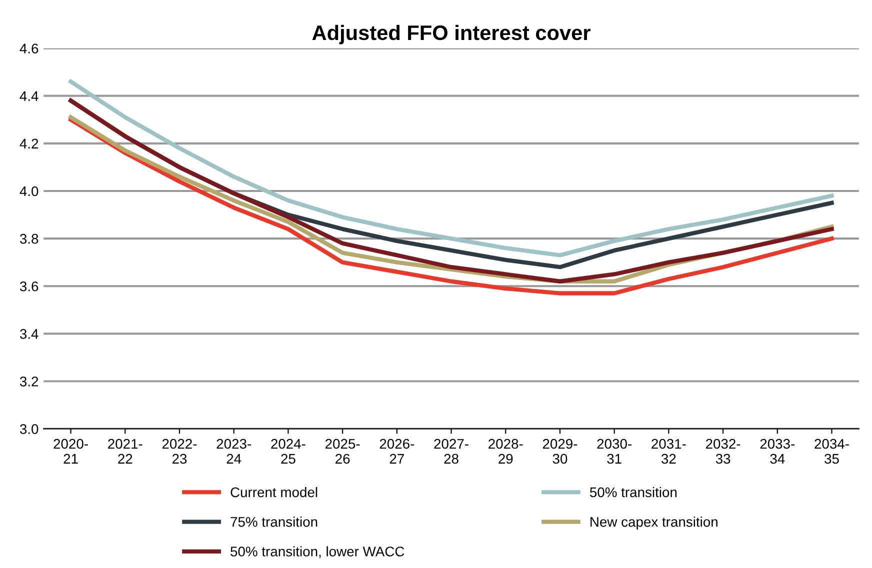 This screenshot has height=568, width=872. Describe the element at coordinates (831, 451) in the screenshot. I see `x-tick-label: 2034- 35` at that location.